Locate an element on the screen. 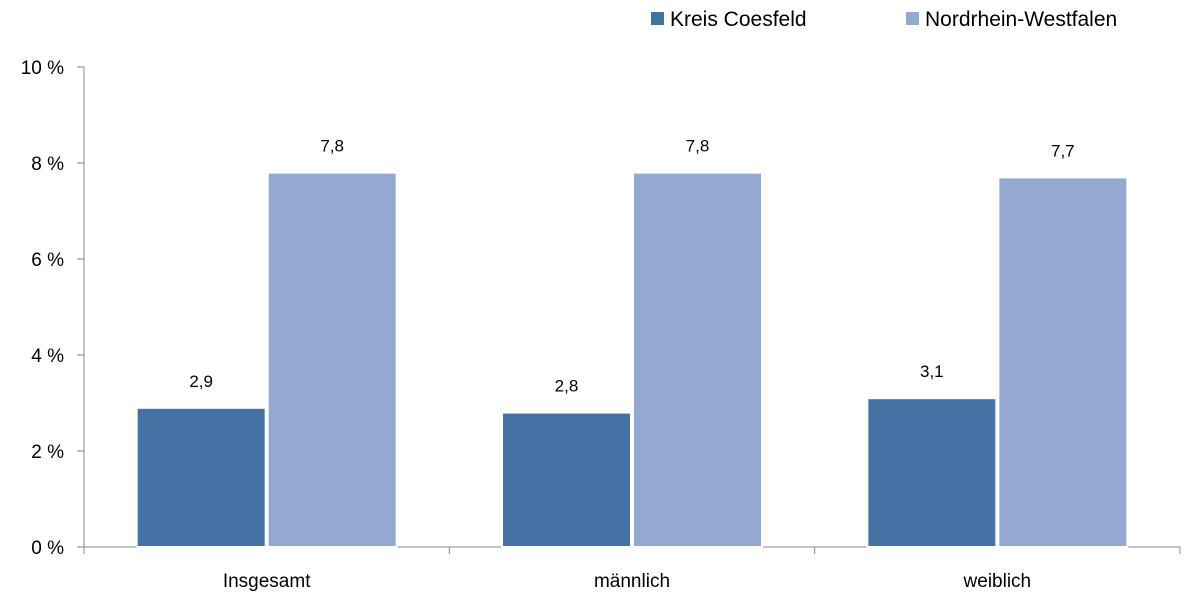 The height and width of the screenshot is (592, 1195). legend-label-kreis-coesfeld: Kreis Coesfeld is located at coordinates (738, 19).